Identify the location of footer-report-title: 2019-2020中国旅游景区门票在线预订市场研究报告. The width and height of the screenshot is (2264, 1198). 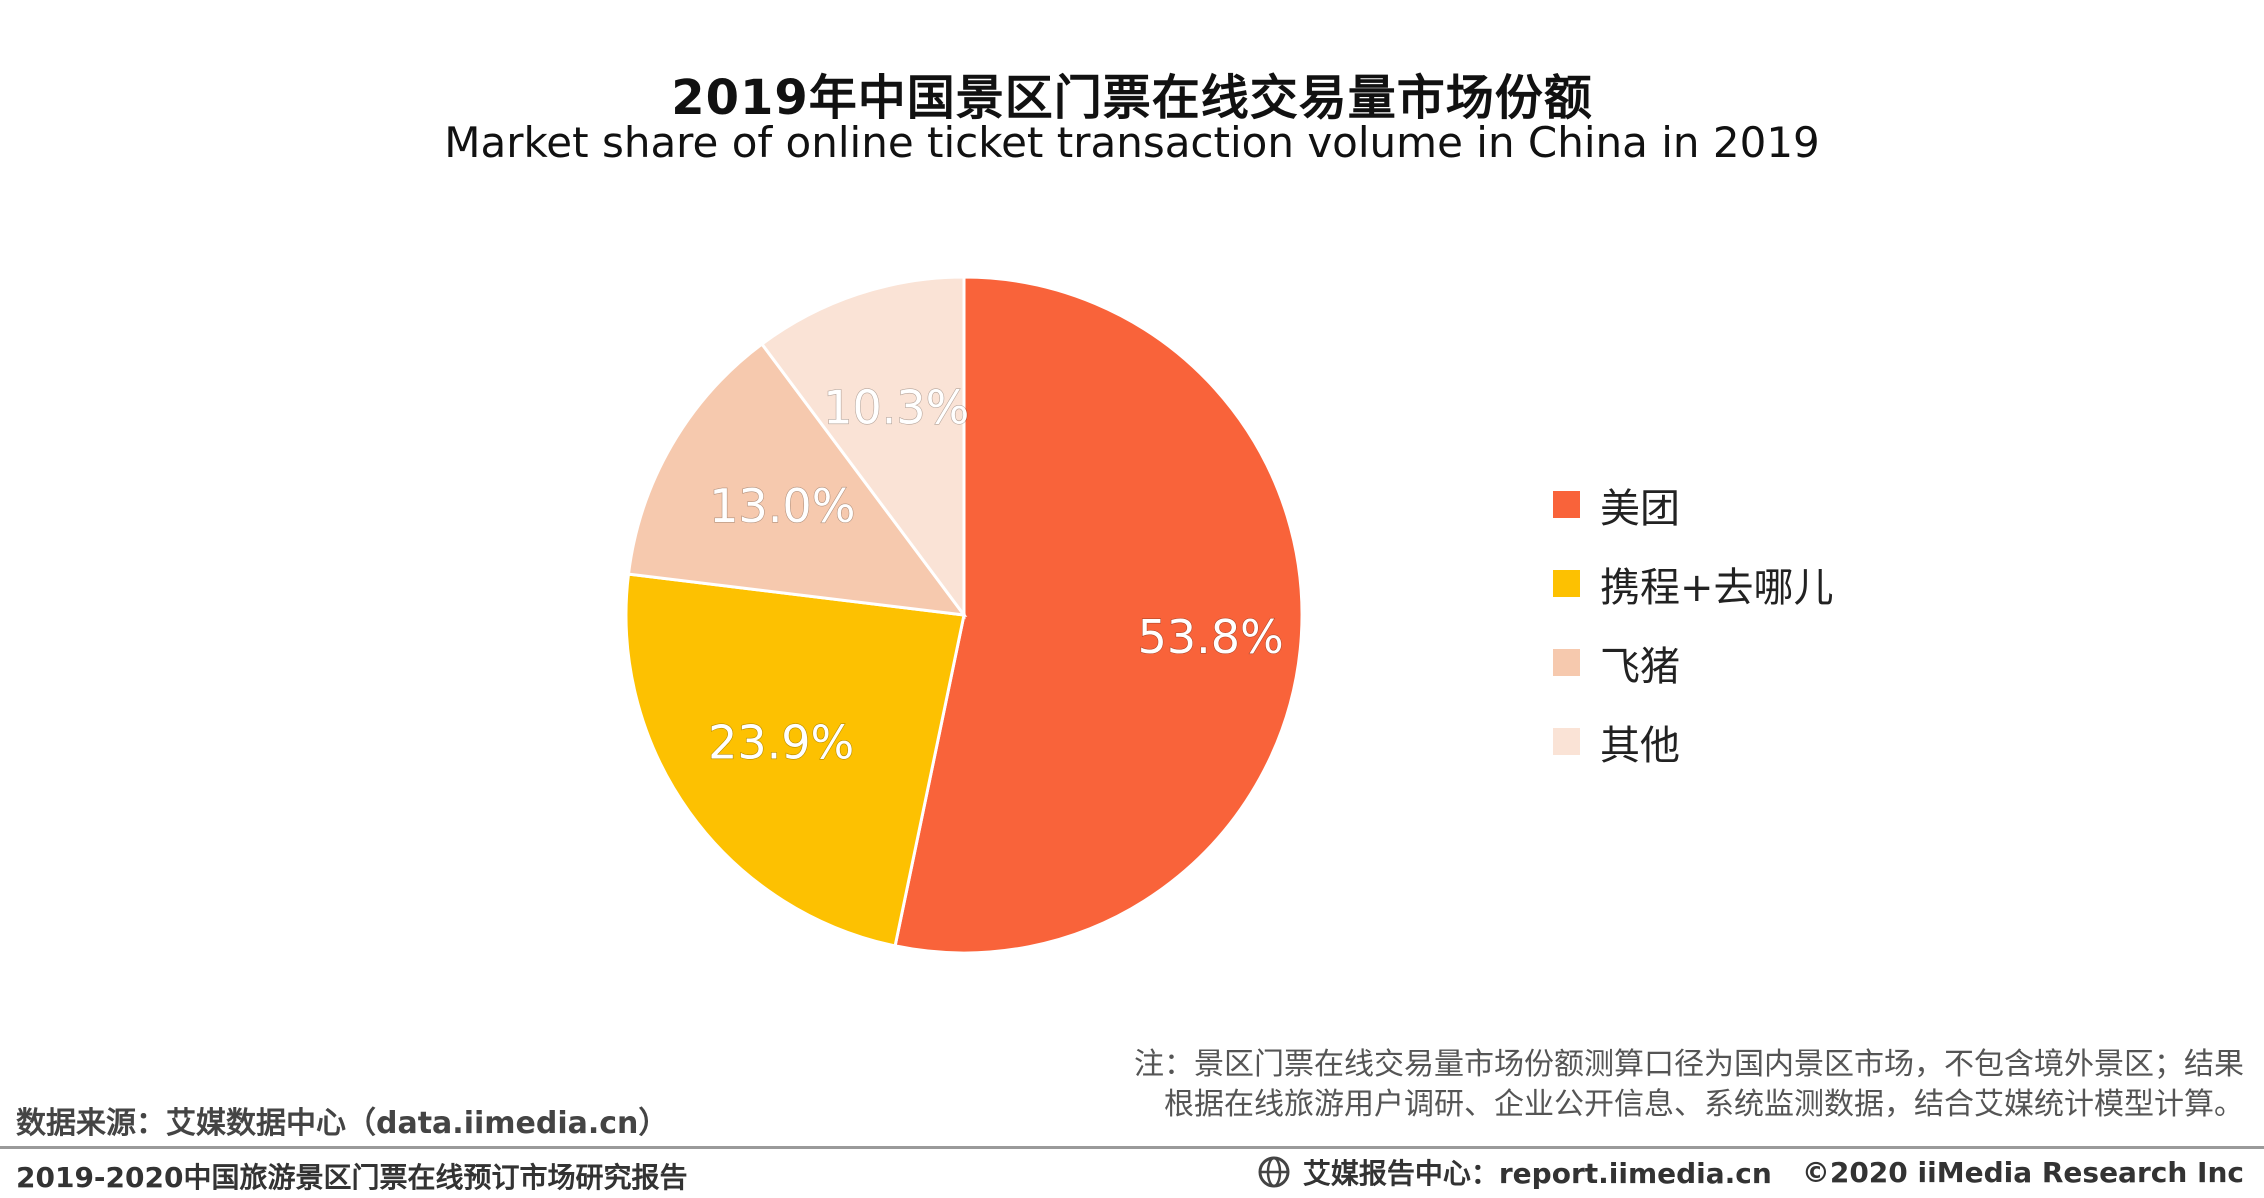
(352, 1177).